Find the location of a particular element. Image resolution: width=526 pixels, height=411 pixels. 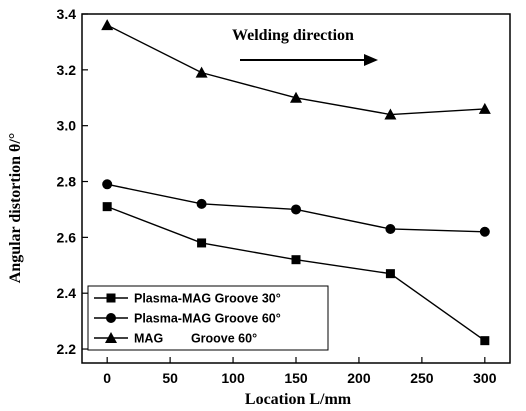

legend-entry: MAG Groove 60° is located at coordinates (175, 339).